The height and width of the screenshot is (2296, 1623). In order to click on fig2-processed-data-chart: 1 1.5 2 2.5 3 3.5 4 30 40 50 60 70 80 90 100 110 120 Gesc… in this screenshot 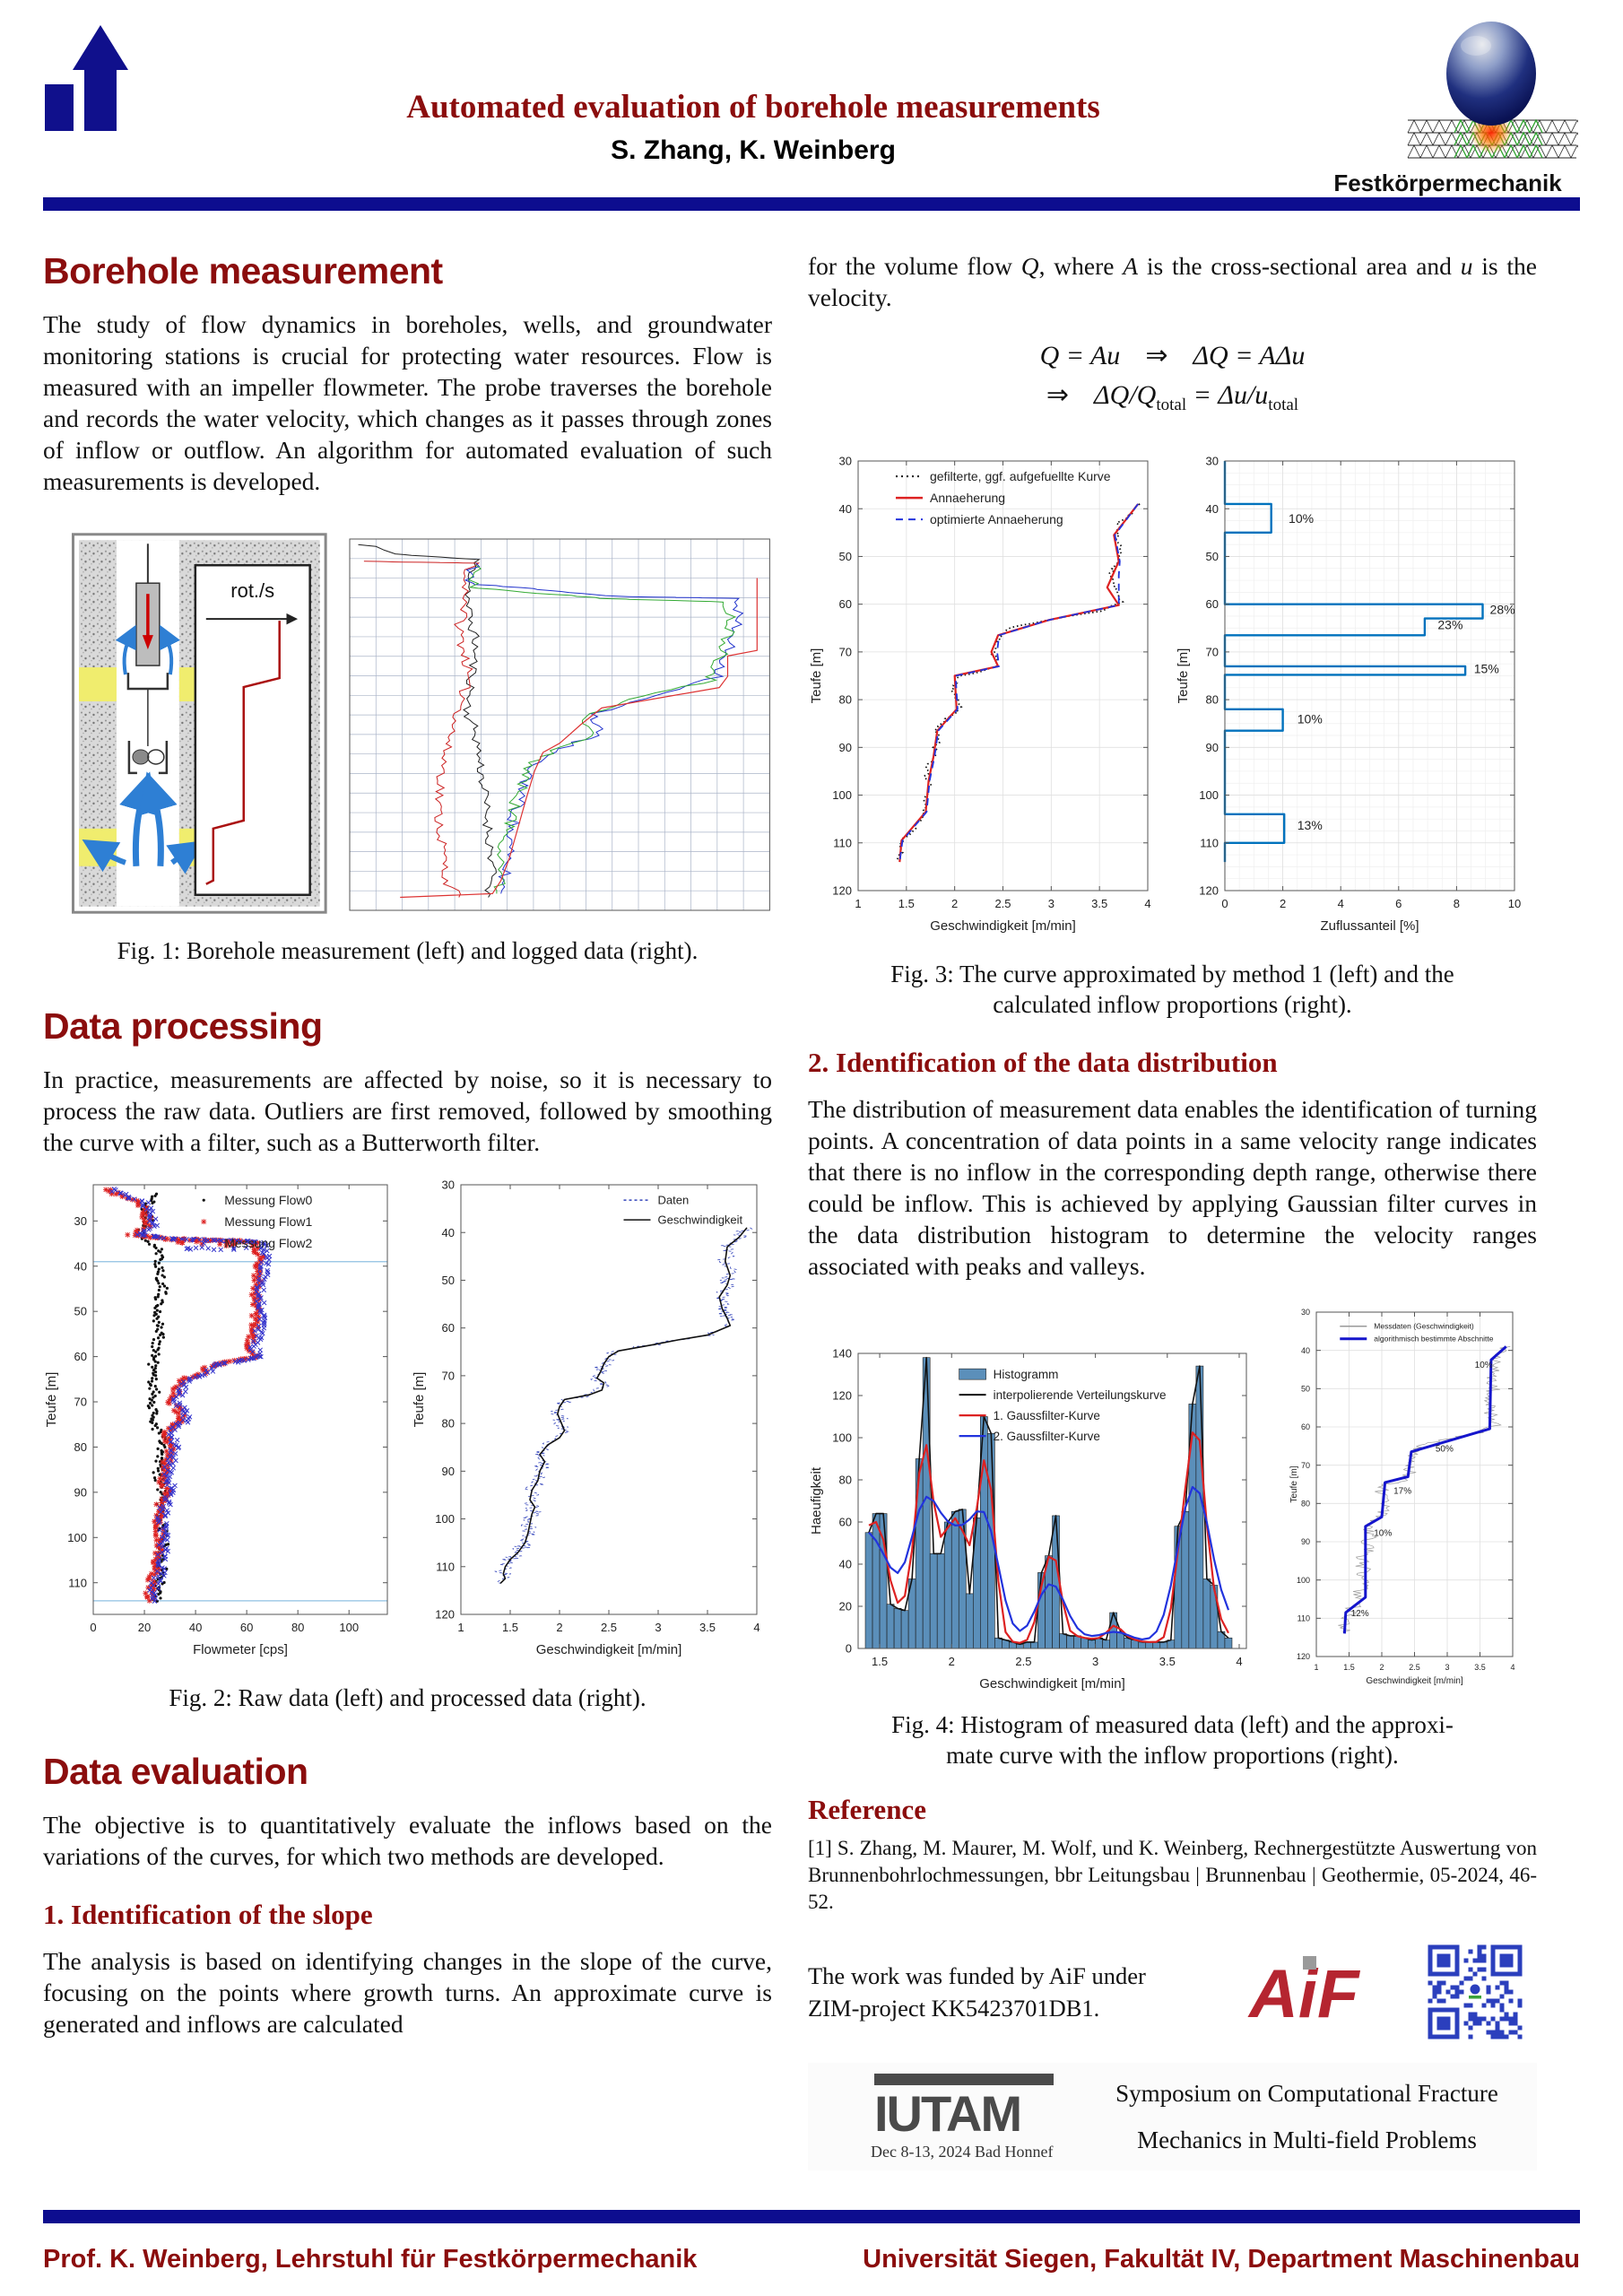, I will do `click(591, 1416)`.